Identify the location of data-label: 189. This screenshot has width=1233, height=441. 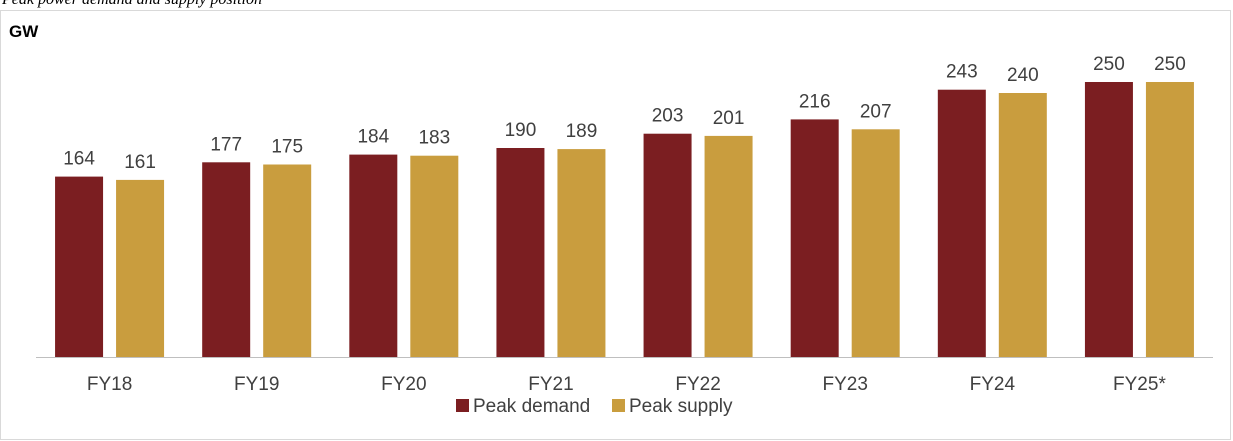
(582, 131).